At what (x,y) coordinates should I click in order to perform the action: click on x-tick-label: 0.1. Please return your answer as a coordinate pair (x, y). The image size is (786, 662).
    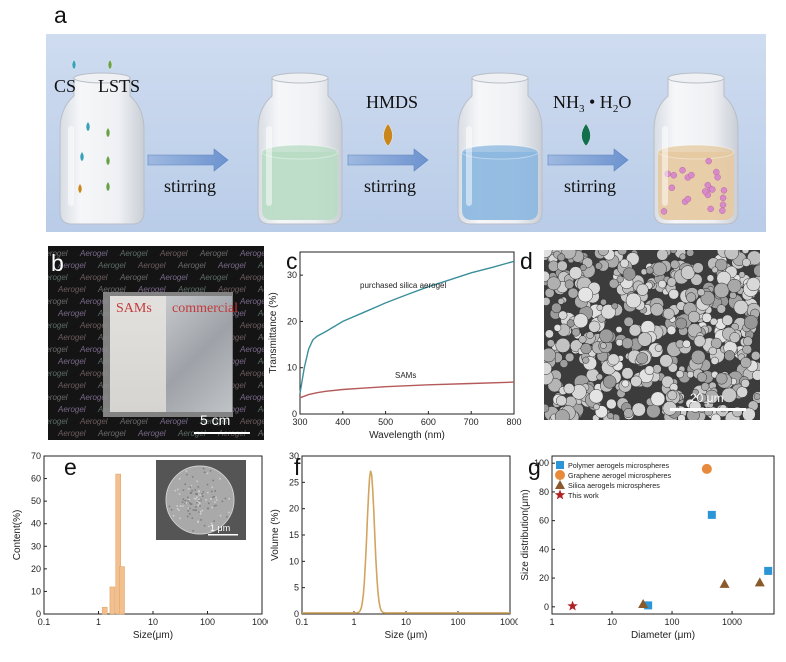
    Looking at the image, I should click on (44, 622).